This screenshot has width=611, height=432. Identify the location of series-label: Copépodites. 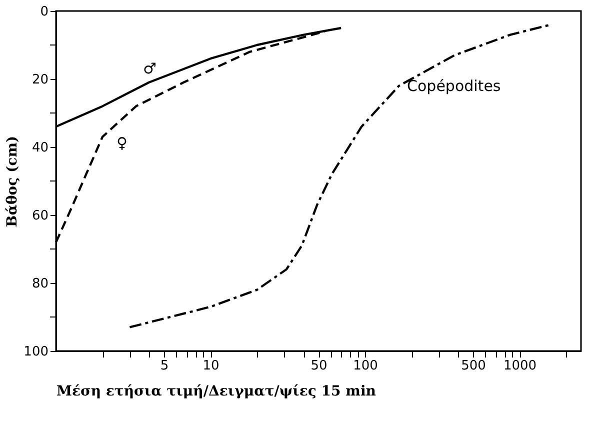
(454, 85).